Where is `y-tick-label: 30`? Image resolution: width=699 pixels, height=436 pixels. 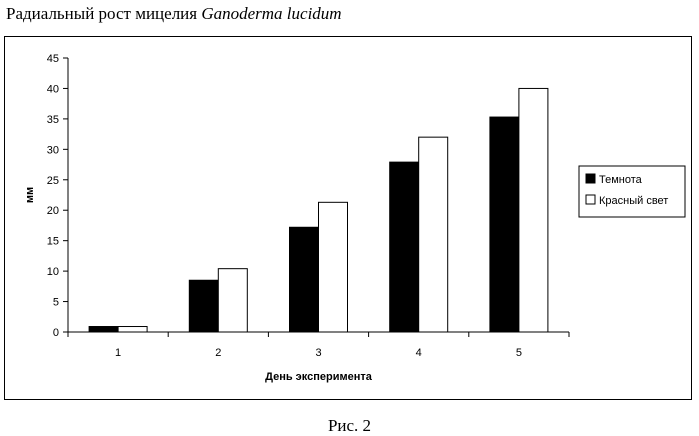 y-tick-label: 30 is located at coordinates (53, 150).